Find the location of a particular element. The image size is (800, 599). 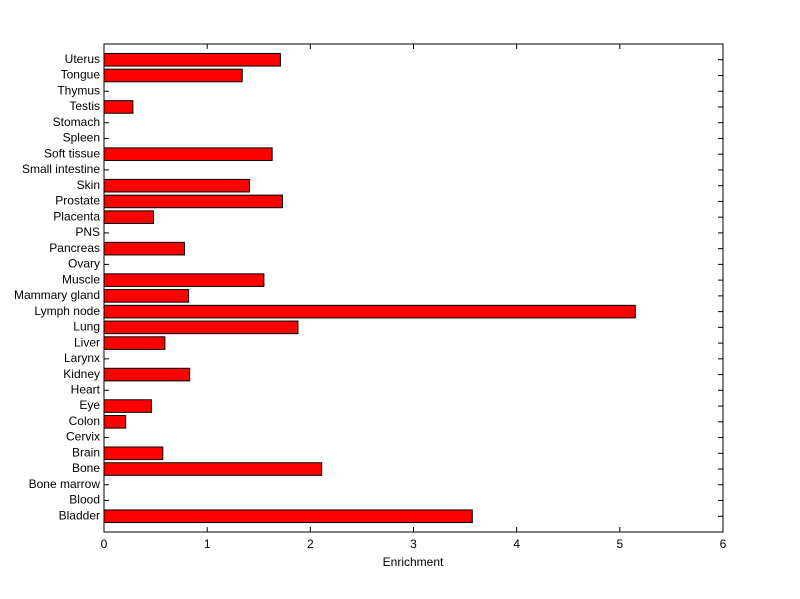

y-tick-label: Pancreas is located at coordinates (74, 248).